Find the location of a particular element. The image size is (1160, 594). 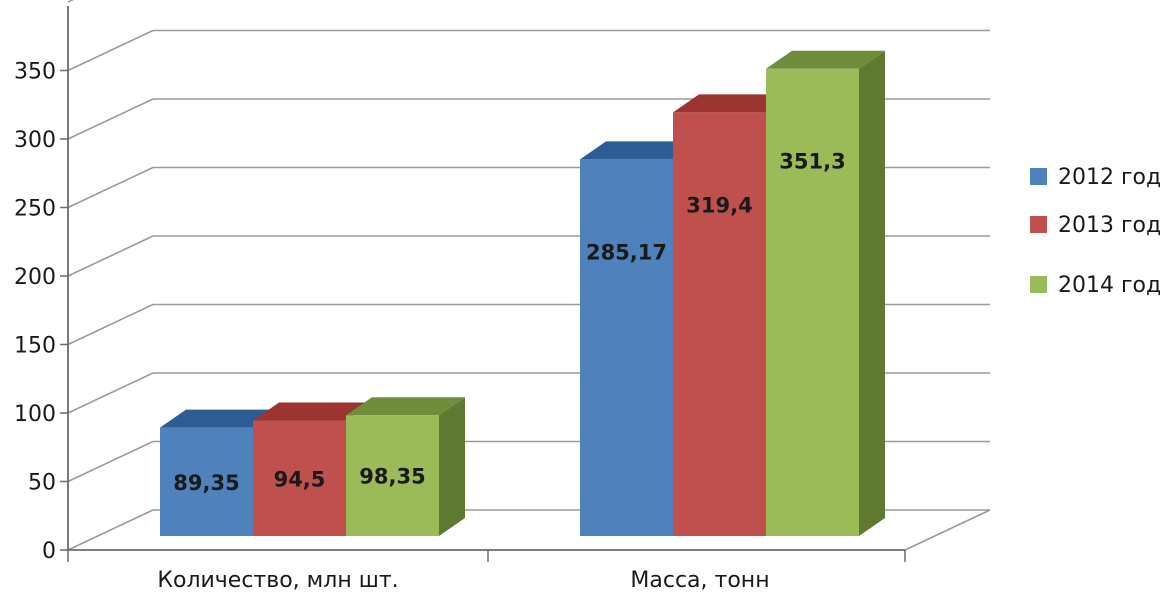

legend-item: 2014 год is located at coordinates (1095, 285).